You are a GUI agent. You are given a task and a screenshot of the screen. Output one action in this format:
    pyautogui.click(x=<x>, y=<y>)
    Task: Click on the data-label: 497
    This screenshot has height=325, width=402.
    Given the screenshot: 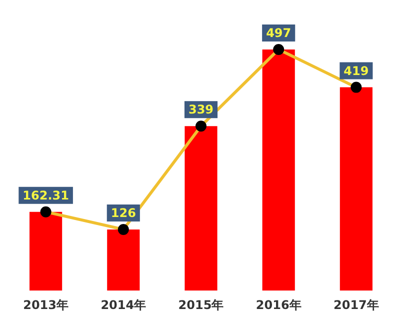 What is the action you would take?
    pyautogui.click(x=279, y=33)
    